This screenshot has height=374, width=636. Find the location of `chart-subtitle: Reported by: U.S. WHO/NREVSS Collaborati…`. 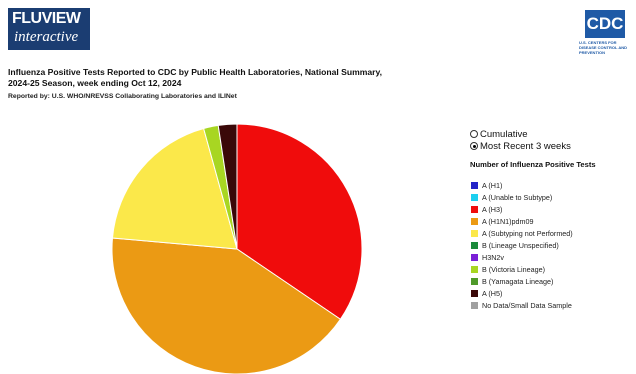

chart-subtitle: Reported by: U.S. WHO/NREVSS Collaborati… is located at coordinates (122, 96).